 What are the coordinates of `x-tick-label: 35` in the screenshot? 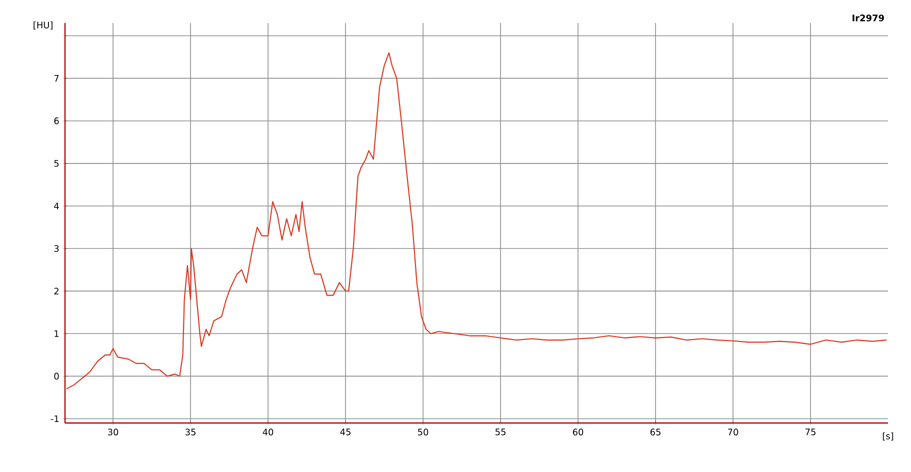 It's located at (191, 432).